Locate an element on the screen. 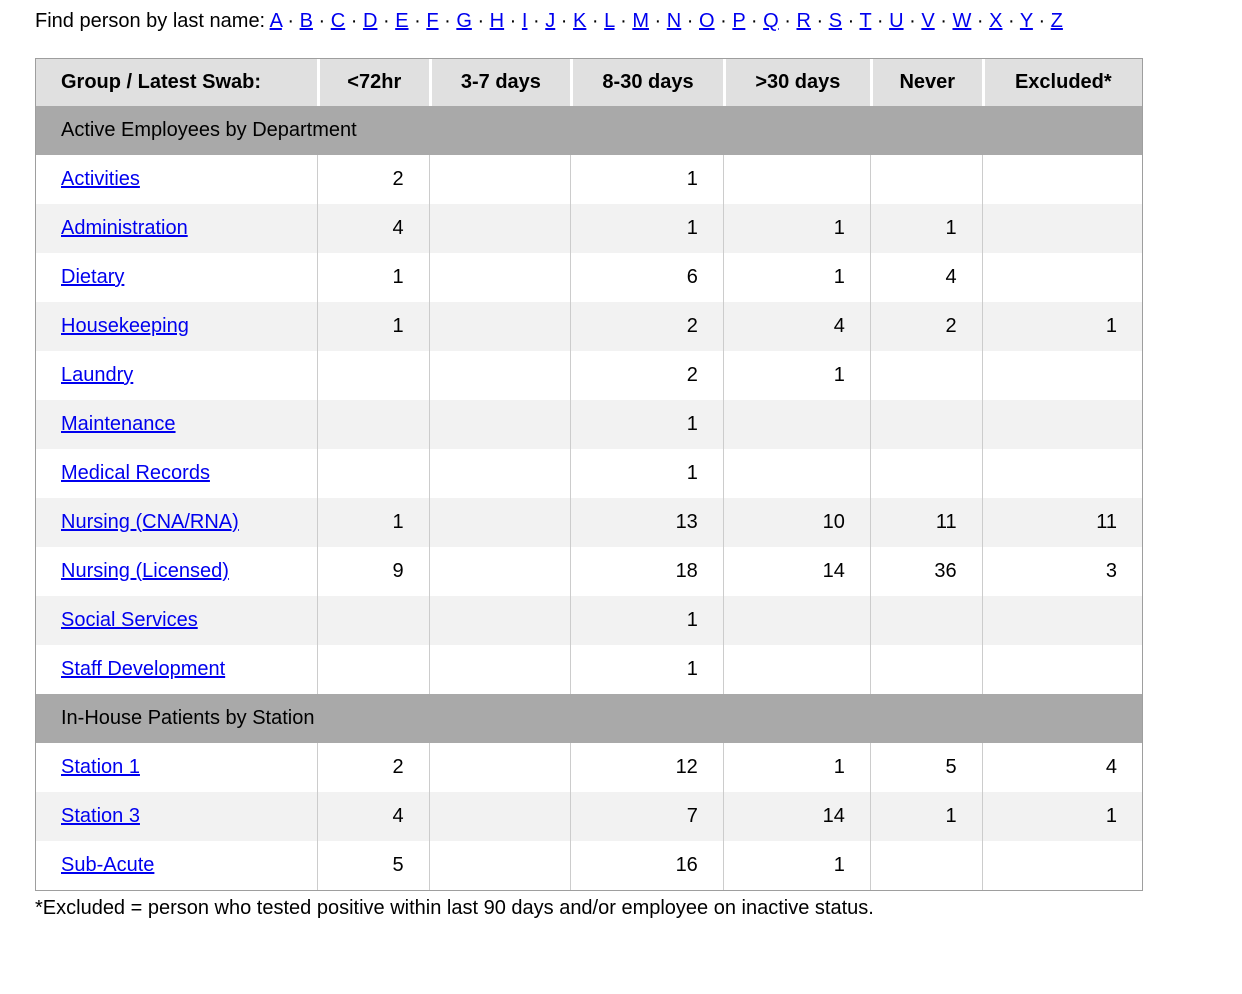 Image resolution: width=1242 pixels, height=994 pixels. letter-link-u: U is located at coordinates (896, 21).